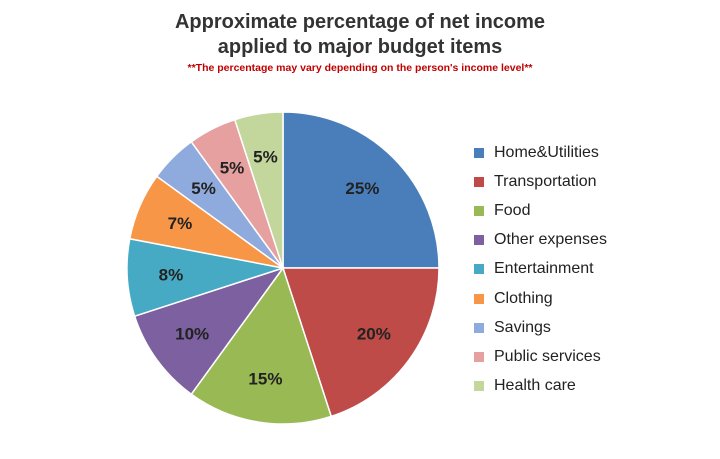 The height and width of the screenshot is (459, 720). I want to click on pie-slice-food, so click(261, 345).